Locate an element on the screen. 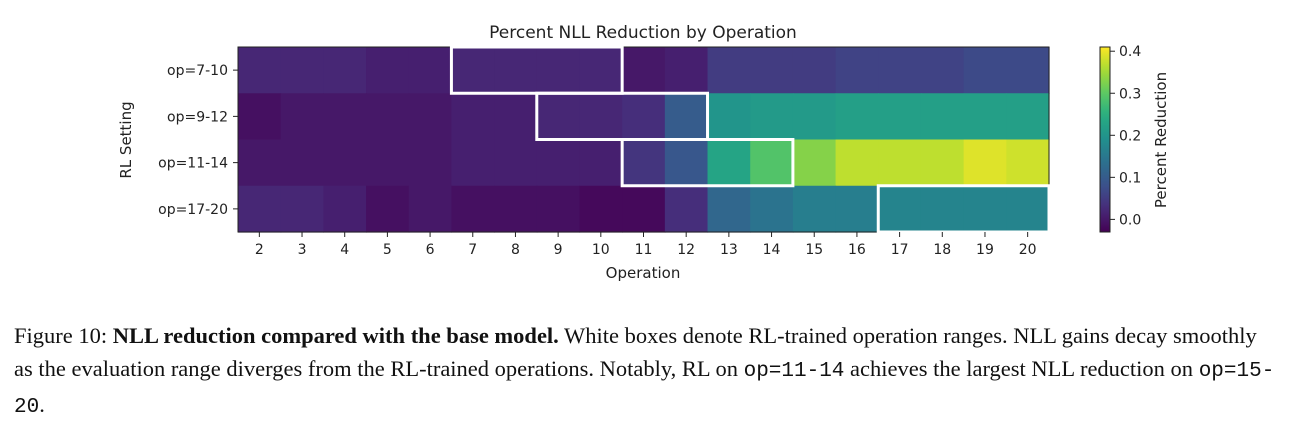  x-tick-label: 17 is located at coordinates (900, 250).